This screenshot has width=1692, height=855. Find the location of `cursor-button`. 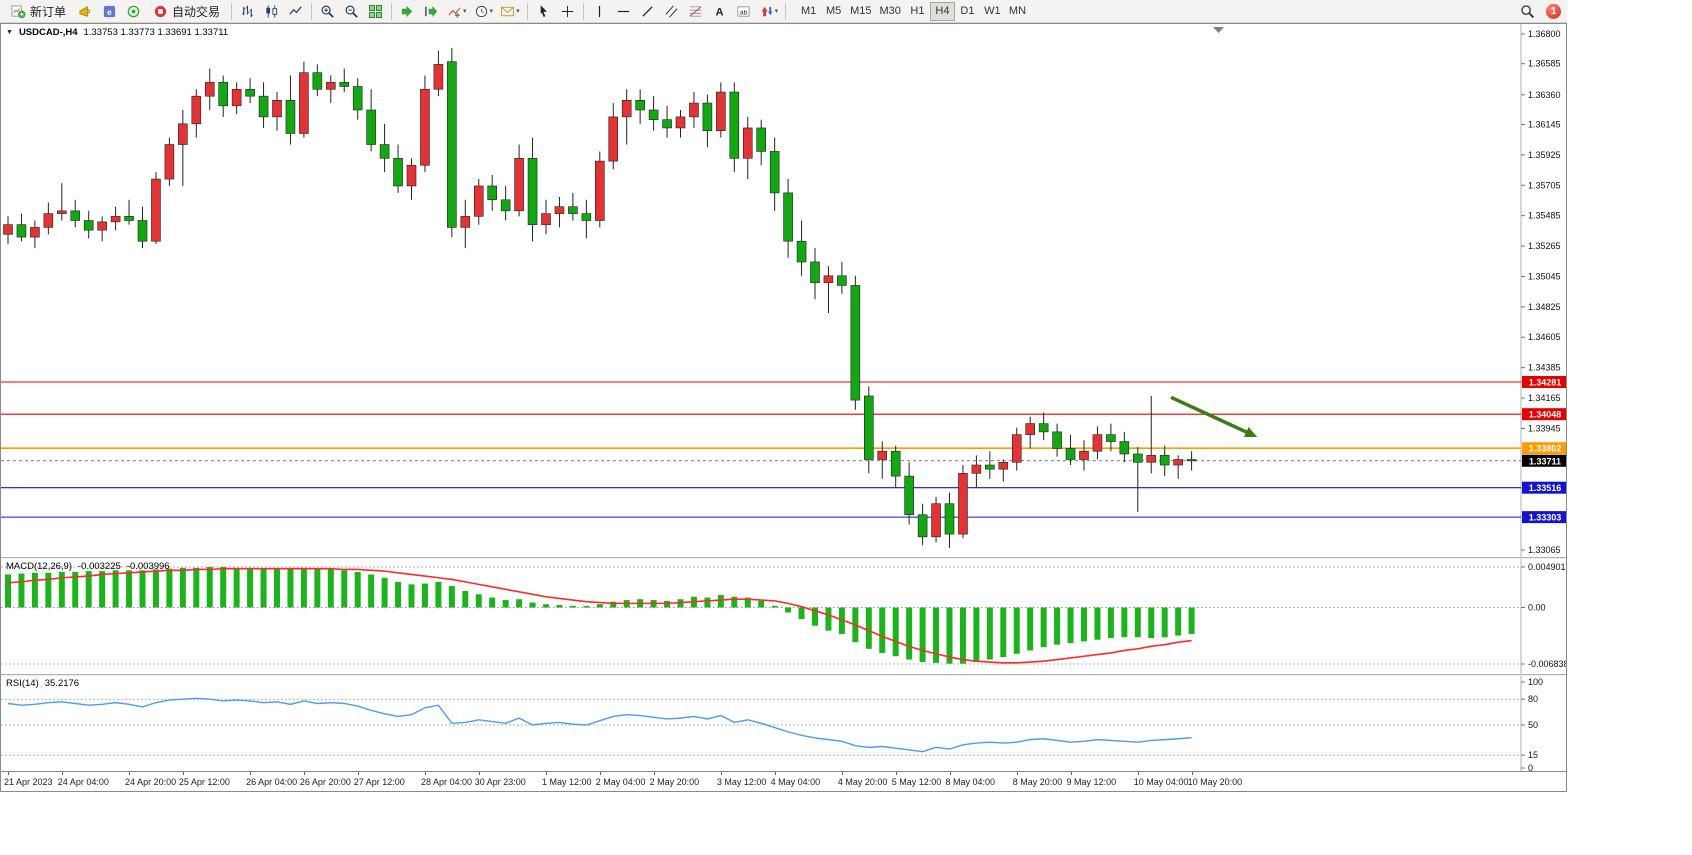

cursor-button is located at coordinates (543, 11).